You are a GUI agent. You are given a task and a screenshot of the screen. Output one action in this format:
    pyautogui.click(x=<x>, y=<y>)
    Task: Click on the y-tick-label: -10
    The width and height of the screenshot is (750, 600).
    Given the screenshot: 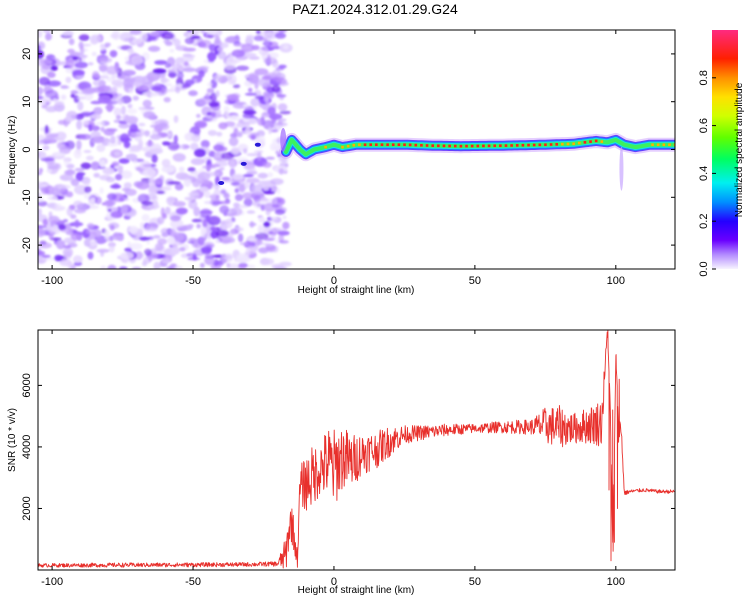 What is the action you would take?
    pyautogui.click(x=27, y=197)
    